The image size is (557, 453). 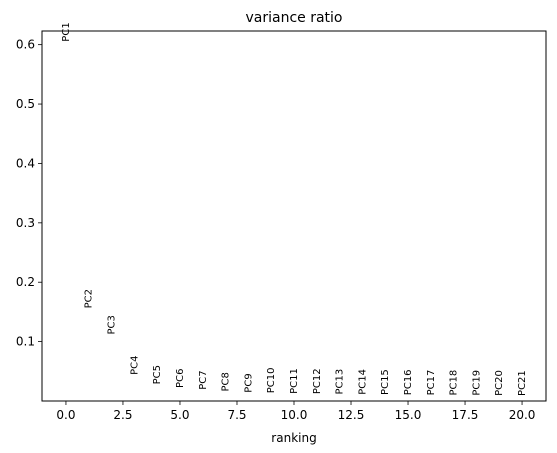 What do you see at coordinates (385, 382) in the screenshot?
I see `pc-point-label: PC15` at bounding box center [385, 382].